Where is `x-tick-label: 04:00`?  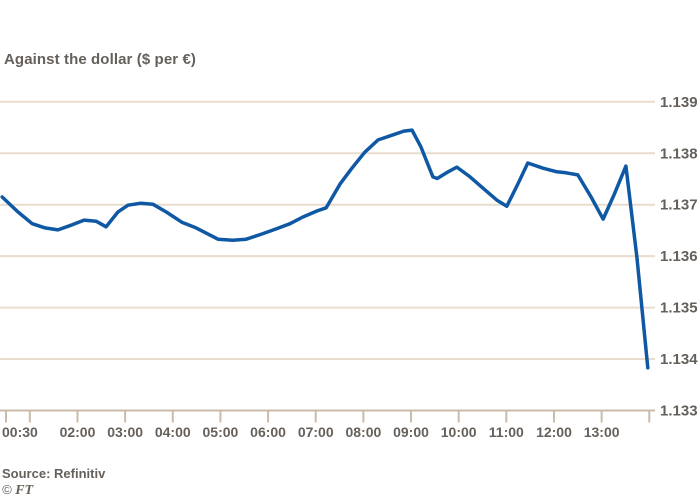
x-tick-label: 04:00 is located at coordinates (173, 432).